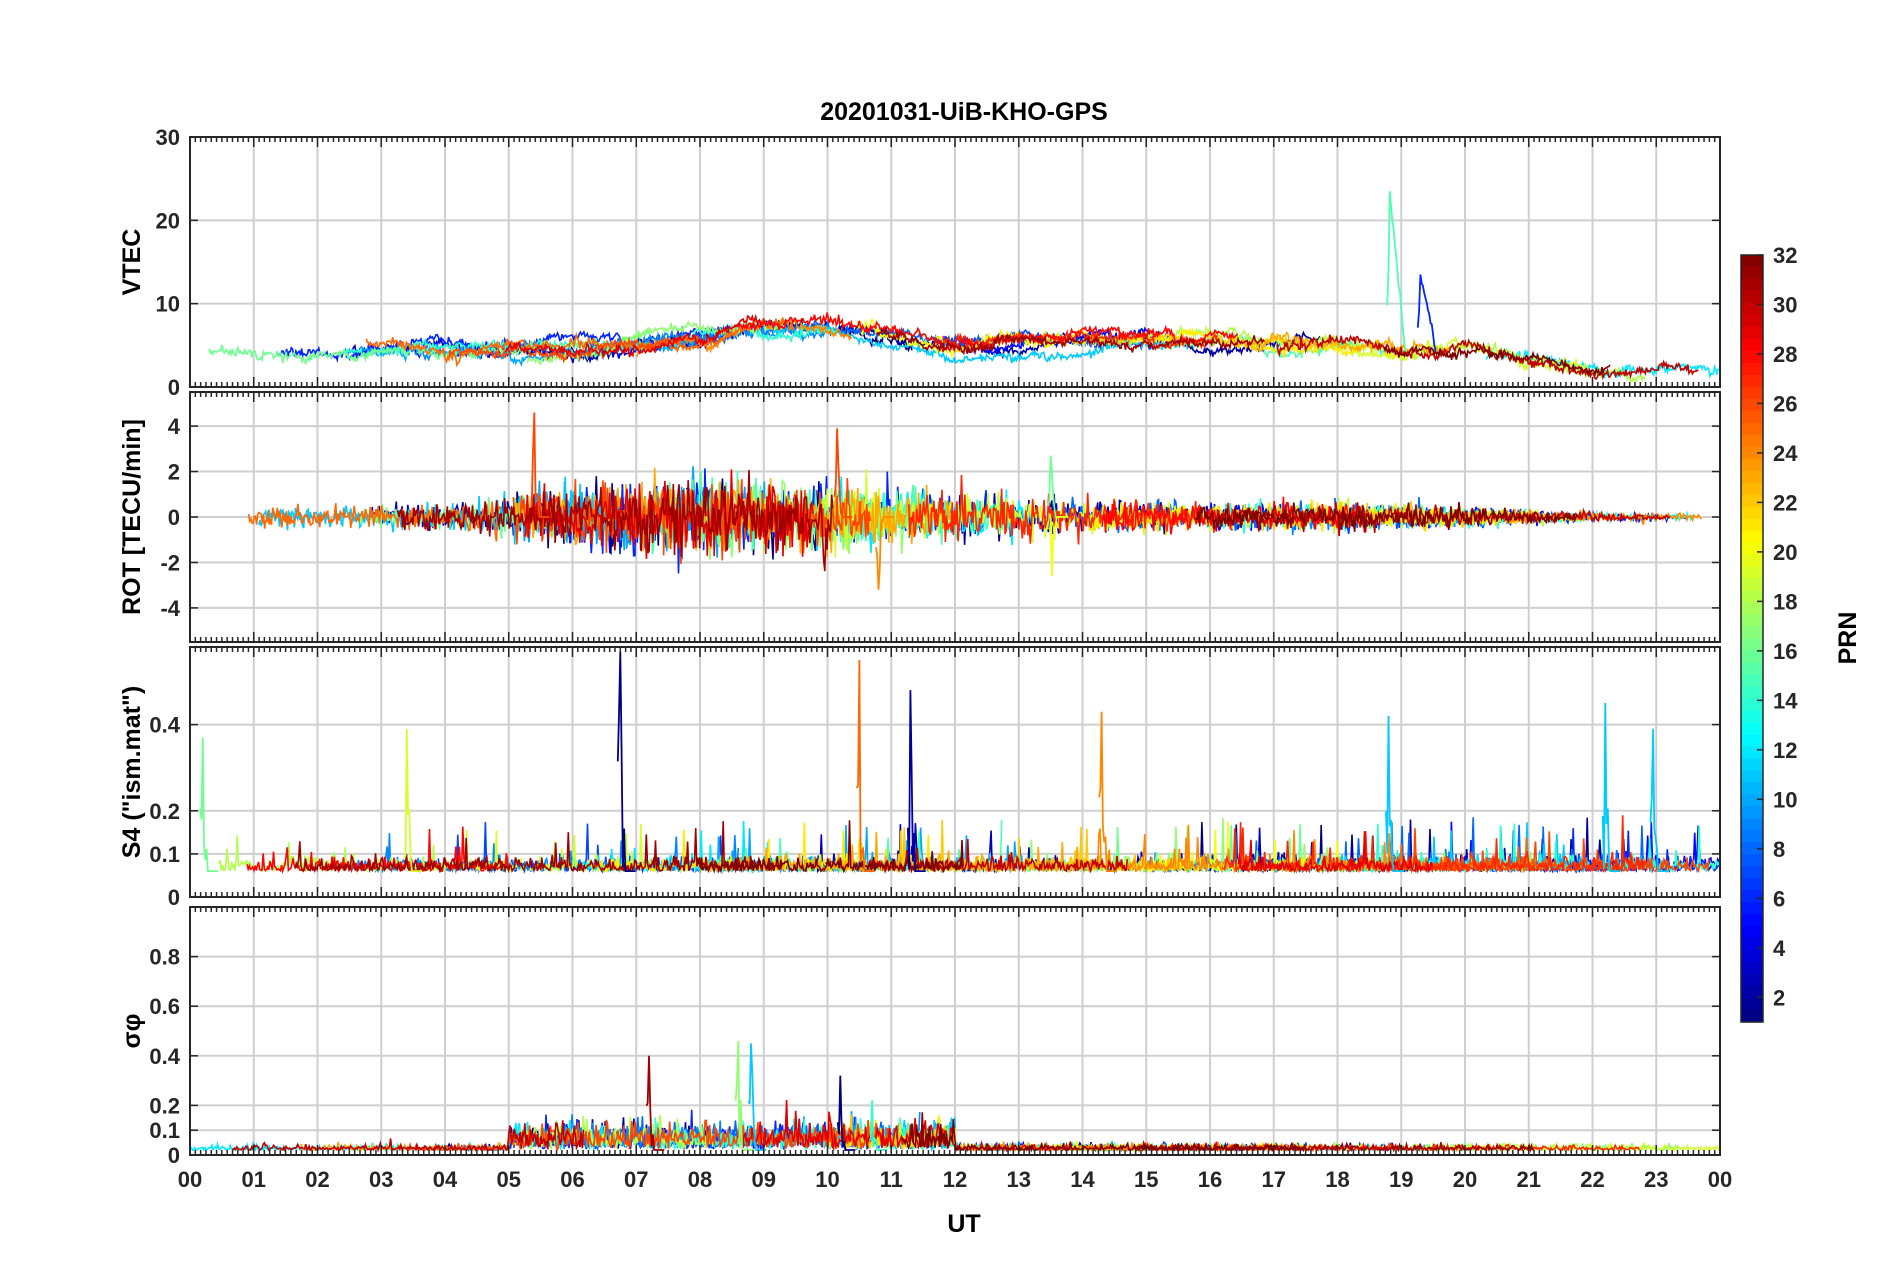 The image size is (1902, 1272). I want to click on x-tick-label: 14, so click(1082, 1179).